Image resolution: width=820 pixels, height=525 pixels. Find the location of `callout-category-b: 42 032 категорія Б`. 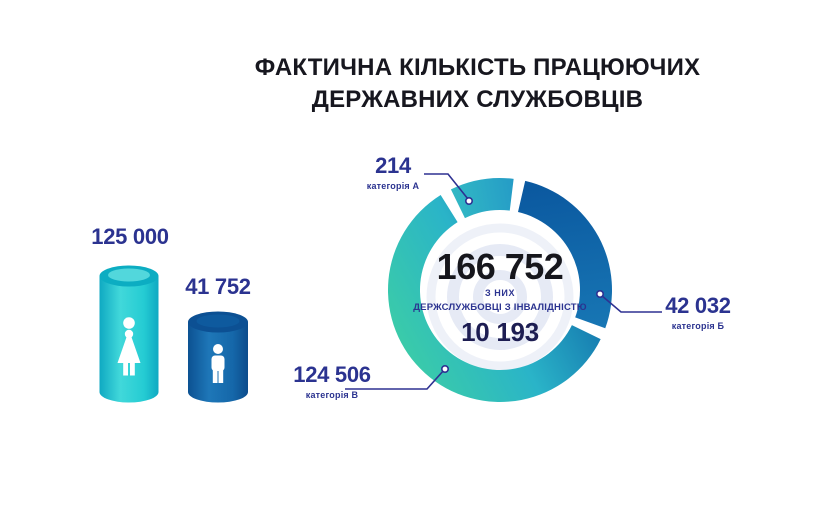

callout-category-b: 42 032 категорія Б is located at coordinates (698, 312).